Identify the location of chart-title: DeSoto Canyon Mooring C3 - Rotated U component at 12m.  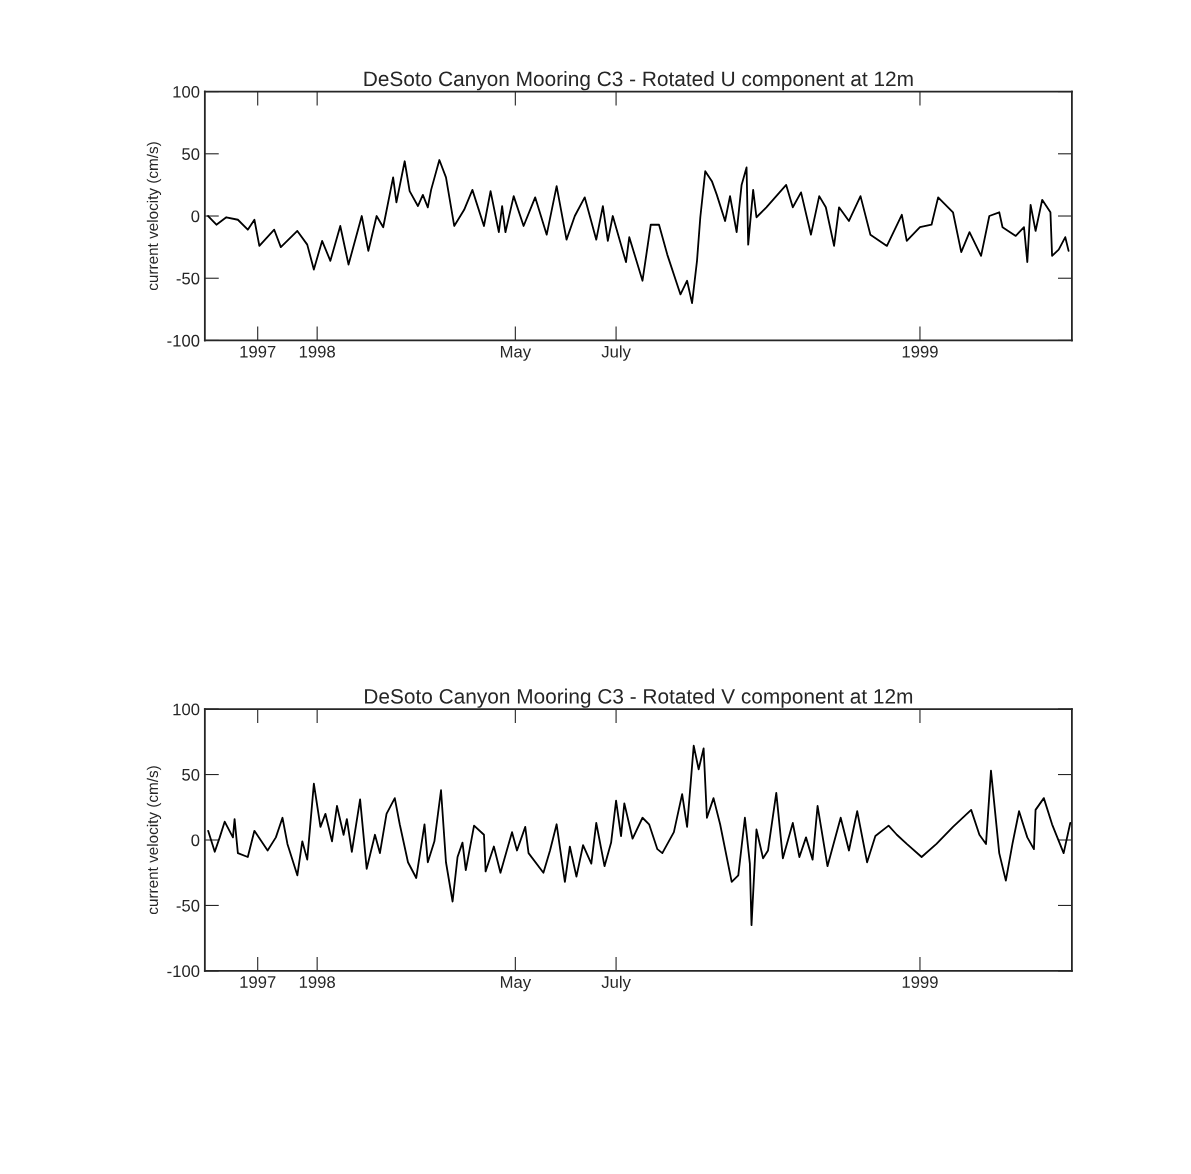
(638, 80).